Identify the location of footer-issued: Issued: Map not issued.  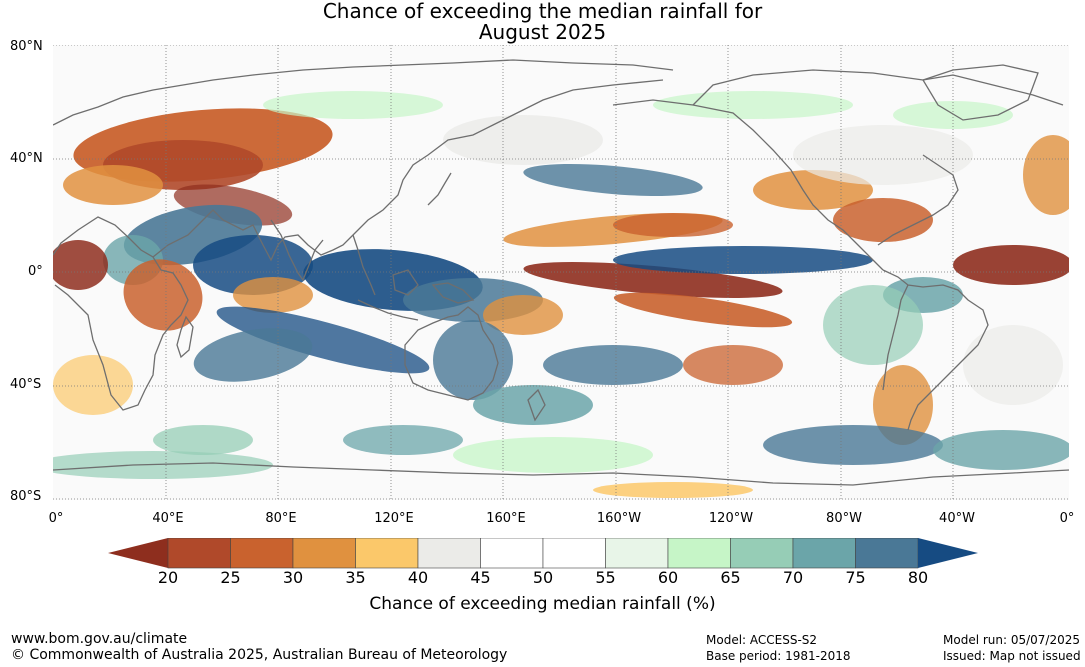
(1012, 656).